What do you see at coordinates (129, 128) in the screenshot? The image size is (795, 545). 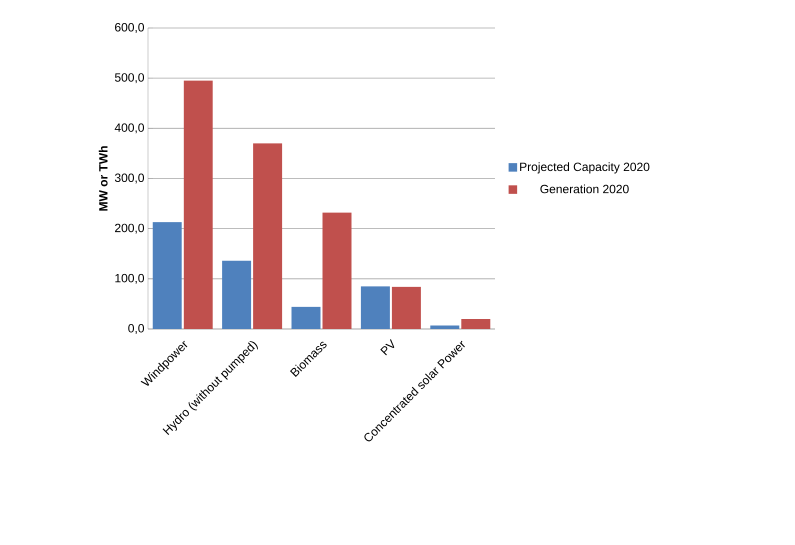 I see `y-tick-label: 400,0` at bounding box center [129, 128].